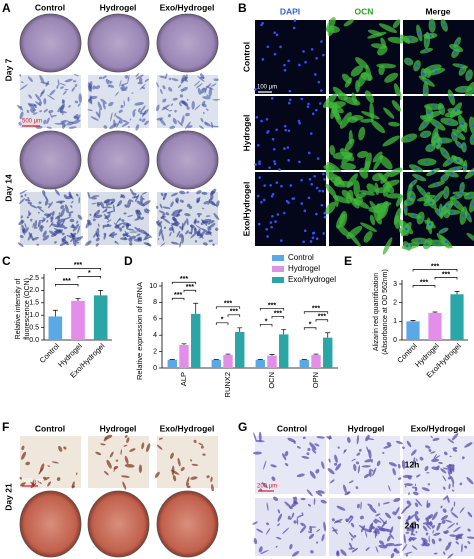 Image resolution: width=474 pixels, height=559 pixels. I want to click on well, so click(50, 524).